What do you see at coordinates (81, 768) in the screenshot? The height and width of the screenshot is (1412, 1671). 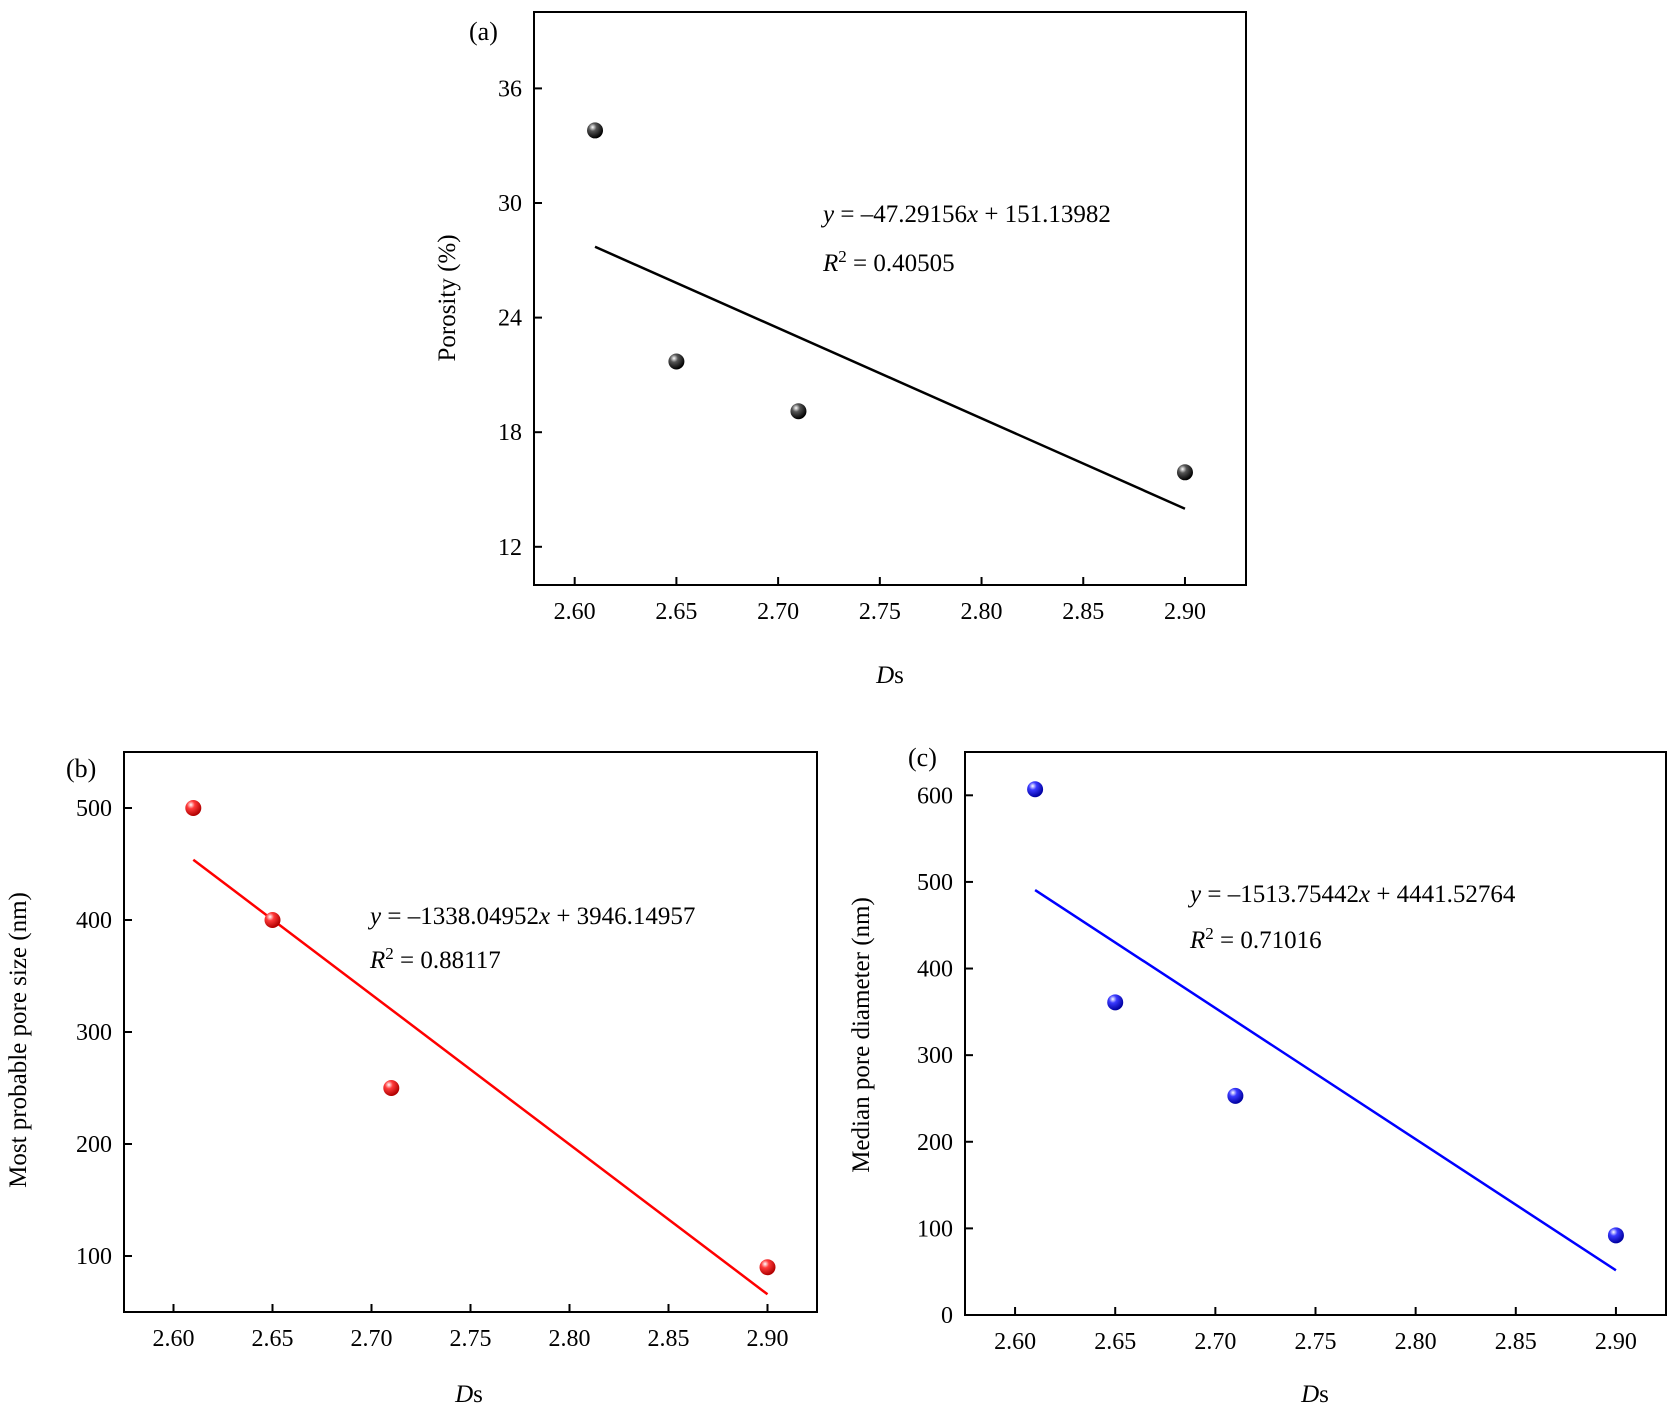 I see `panel-label: (b)` at bounding box center [81, 768].